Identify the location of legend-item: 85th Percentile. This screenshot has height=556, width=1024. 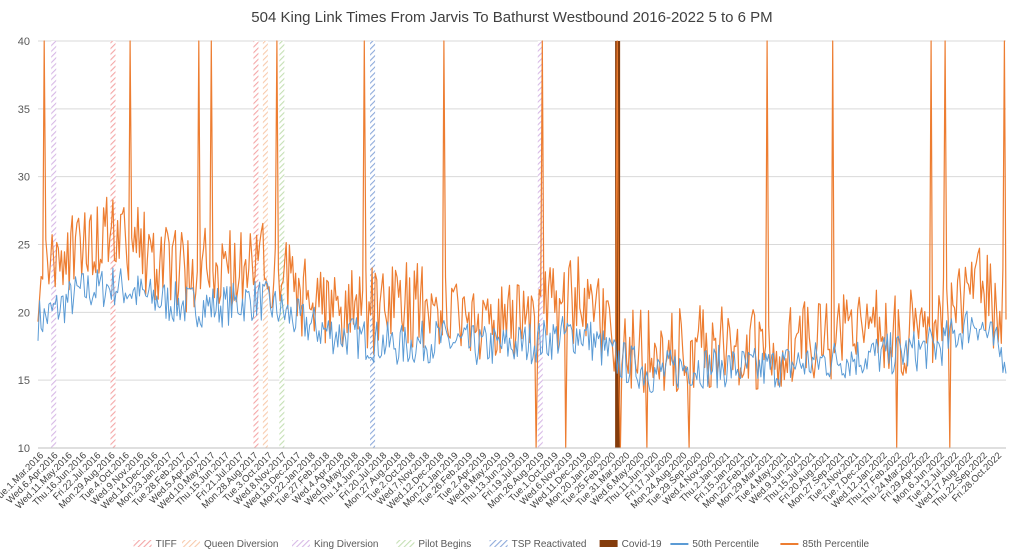
(825, 544).